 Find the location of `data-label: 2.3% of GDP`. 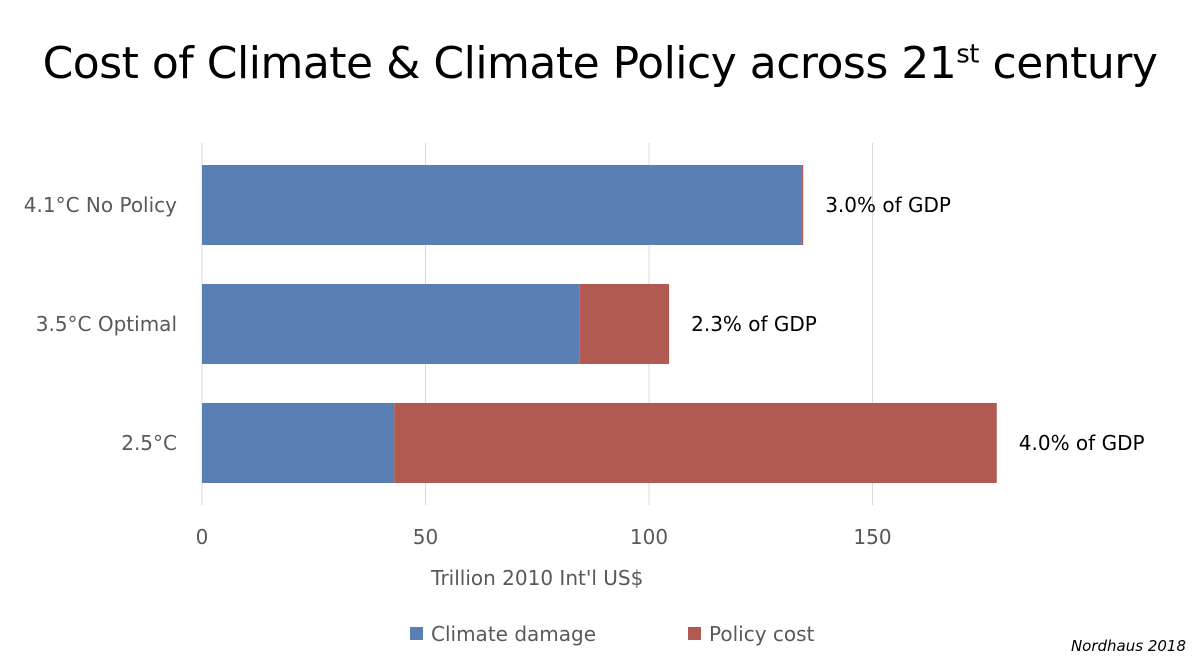

data-label: 2.3% of GDP is located at coordinates (754, 324).